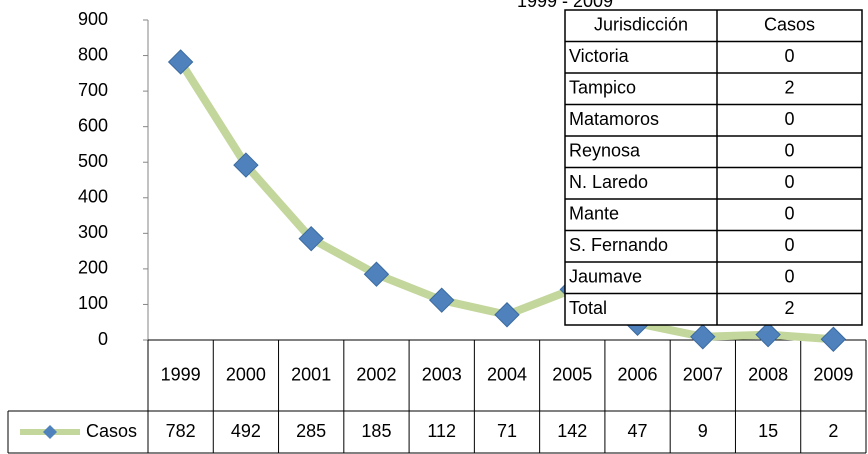 This screenshot has height=454, width=868. What do you see at coordinates (638, 374) in the screenshot?
I see `category-label: 2006` at bounding box center [638, 374].